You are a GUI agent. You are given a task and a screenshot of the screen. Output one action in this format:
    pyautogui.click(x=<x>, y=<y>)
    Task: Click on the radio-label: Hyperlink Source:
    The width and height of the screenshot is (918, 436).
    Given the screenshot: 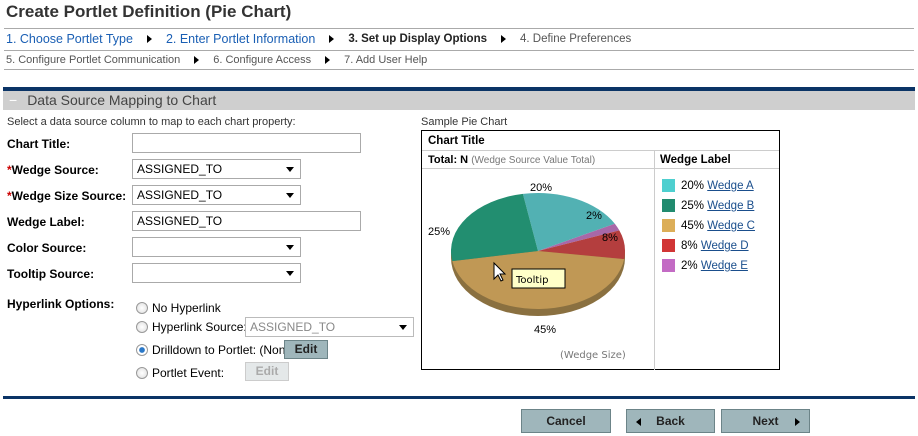 What is the action you would take?
    pyautogui.click(x=199, y=327)
    